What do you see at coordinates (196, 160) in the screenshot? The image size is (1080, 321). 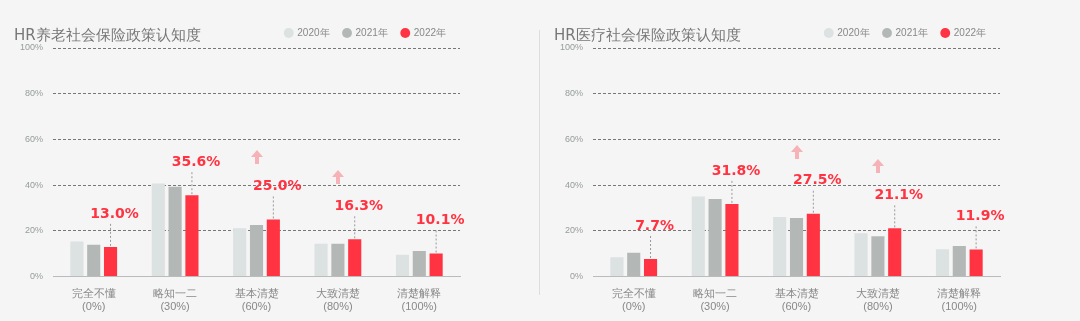 I see `data-label: 35.6%` at bounding box center [196, 160].